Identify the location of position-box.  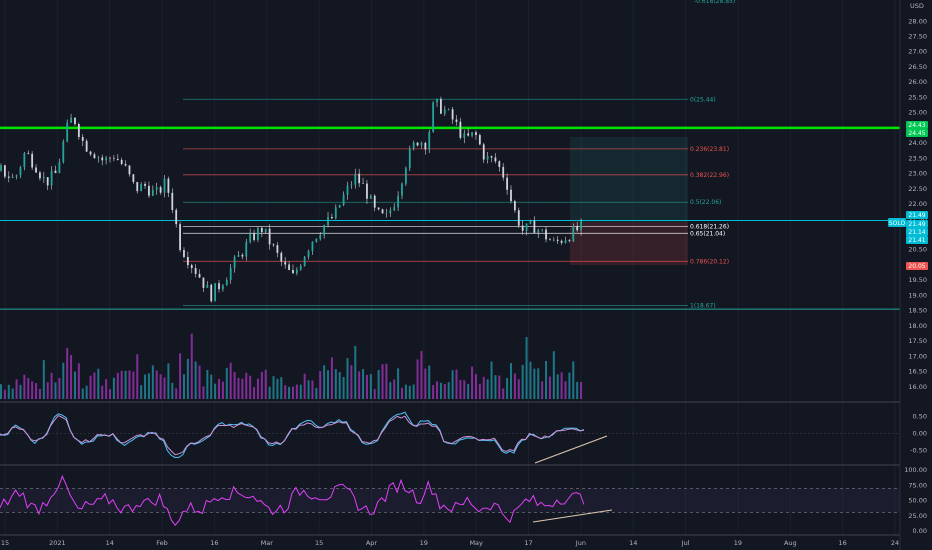
(629, 201).